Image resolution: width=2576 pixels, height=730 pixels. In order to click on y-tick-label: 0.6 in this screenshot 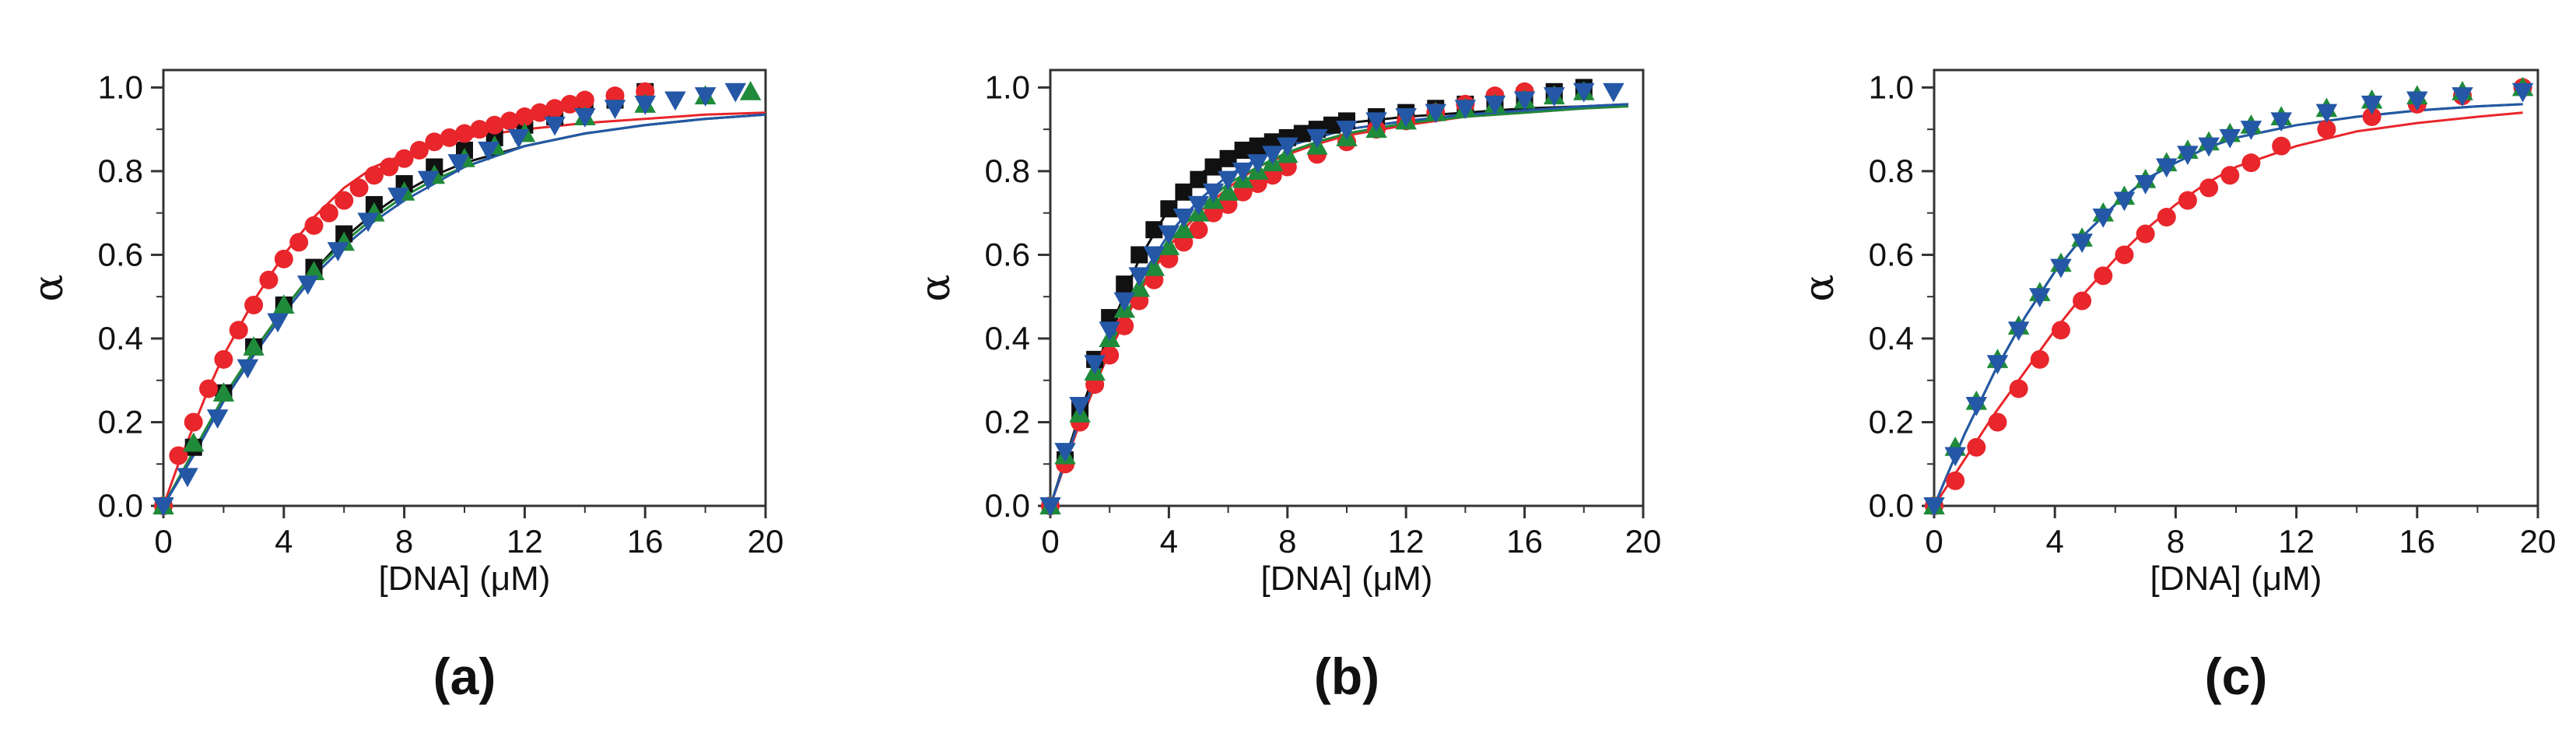, I will do `click(1008, 254)`.